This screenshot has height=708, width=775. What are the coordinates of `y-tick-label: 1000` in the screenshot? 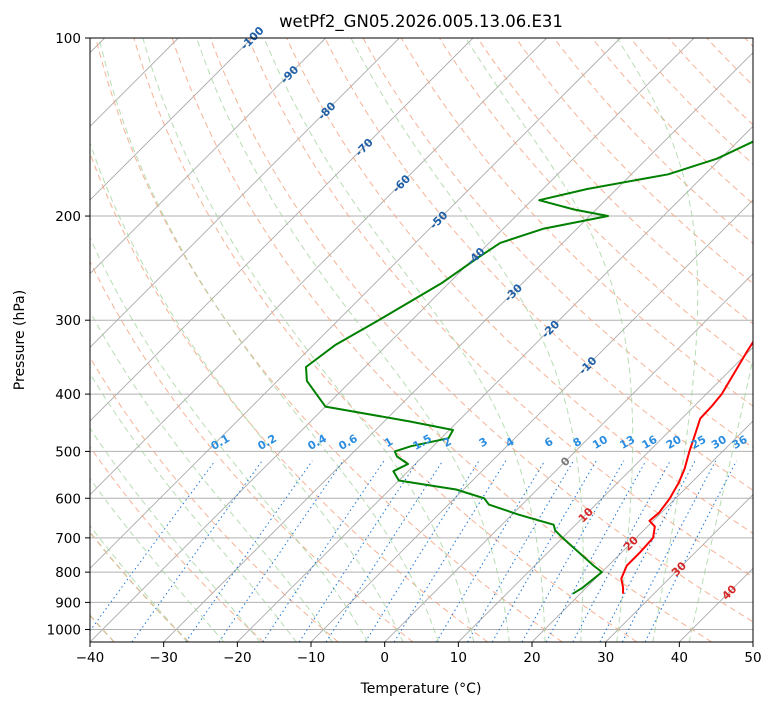 It's located at (64, 630).